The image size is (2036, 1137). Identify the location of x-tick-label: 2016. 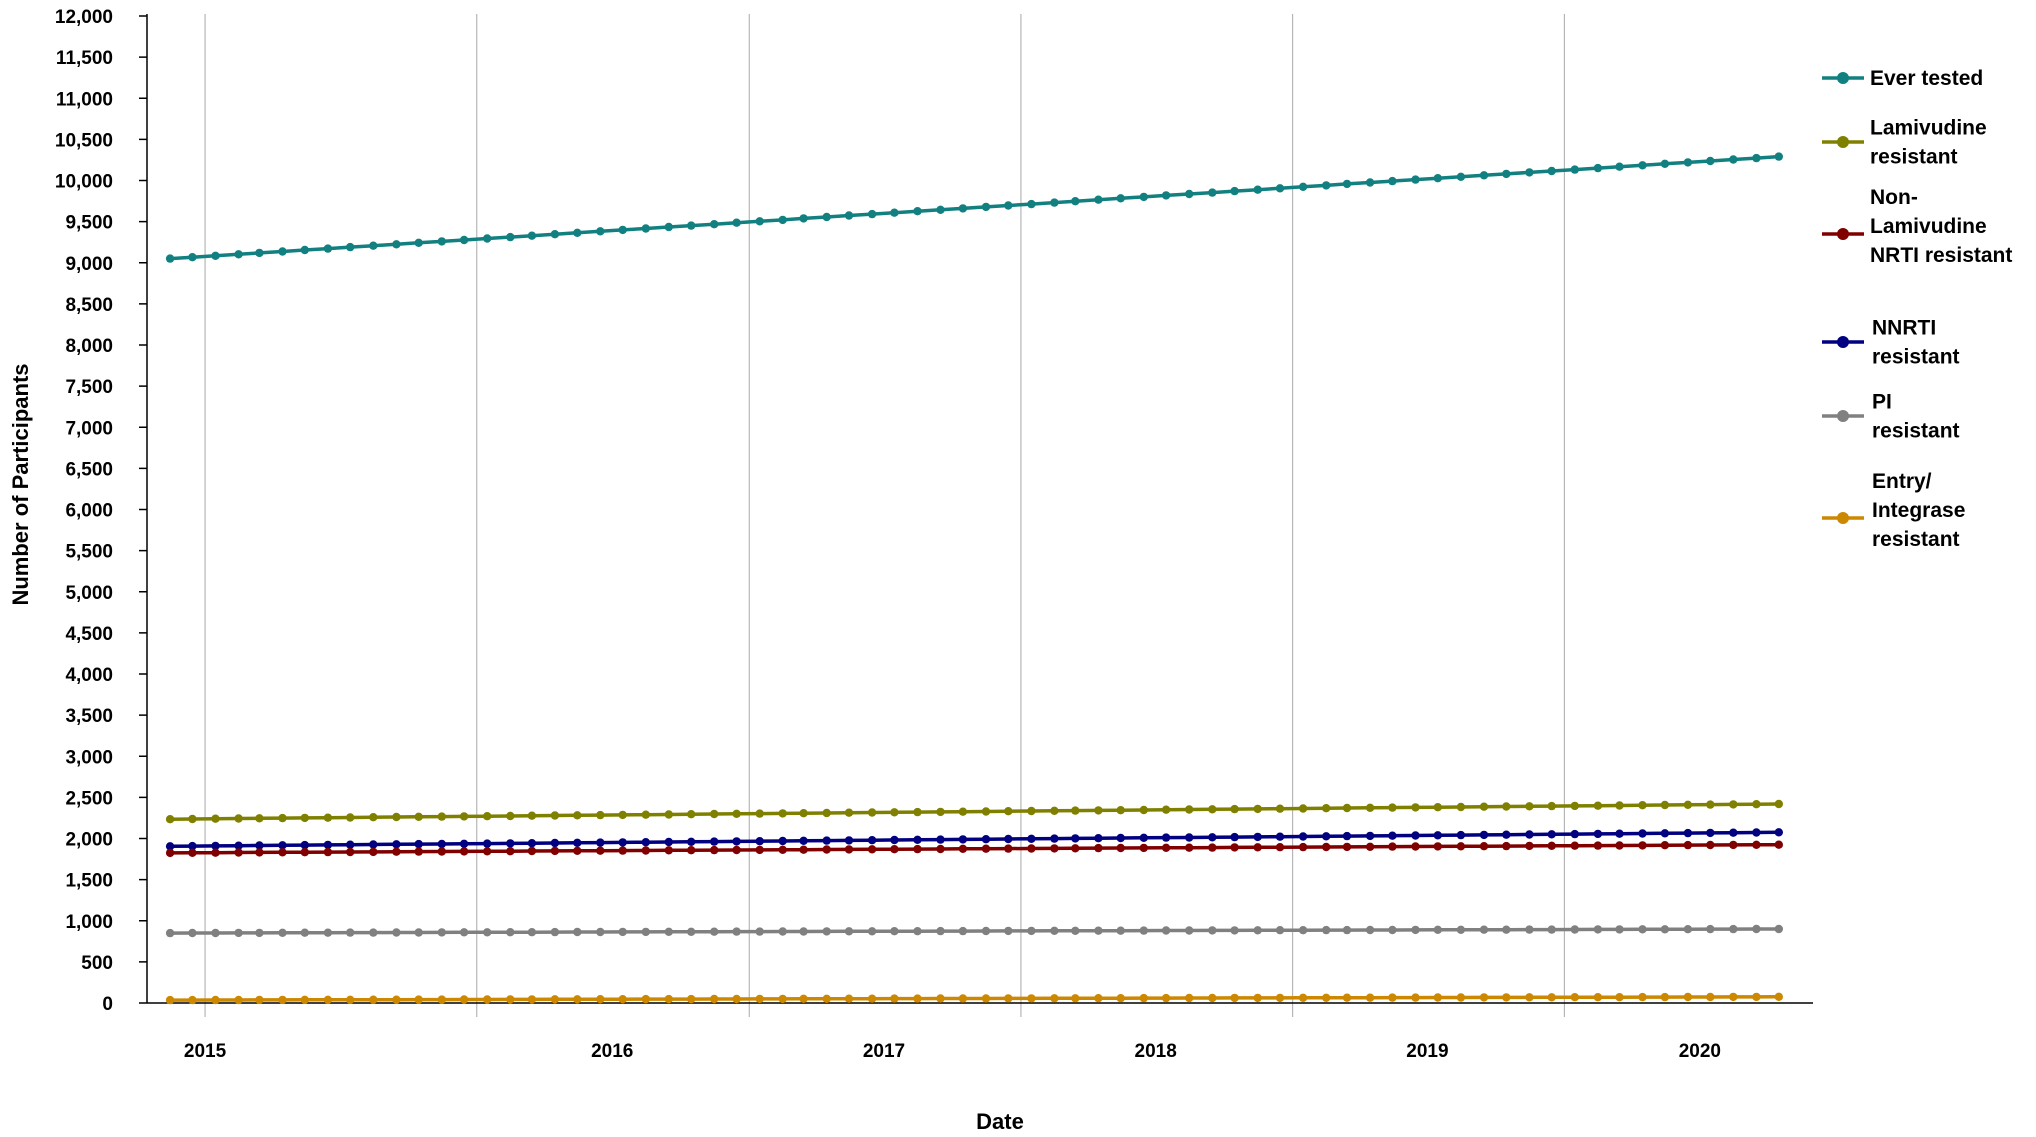
(612, 1051).